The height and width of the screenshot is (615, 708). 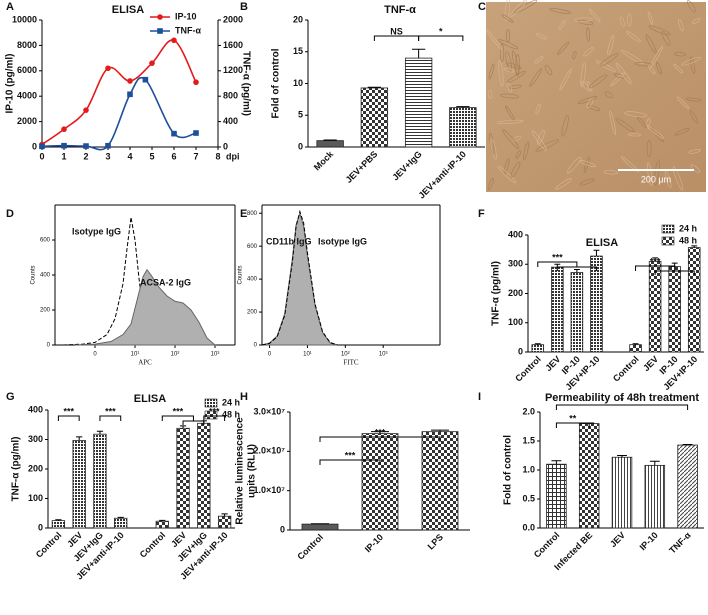 What do you see at coordinates (622, 400) in the screenshot?
I see `significance-label: *` at bounding box center [622, 400].